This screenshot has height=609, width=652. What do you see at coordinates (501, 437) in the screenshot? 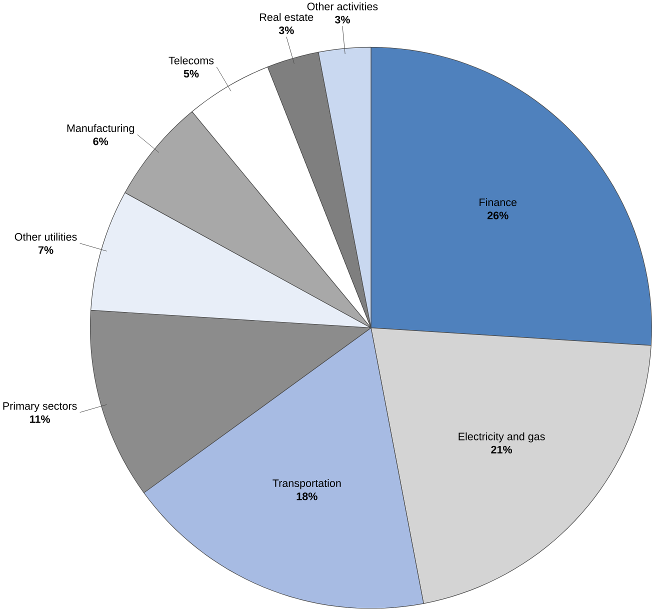
I see `slice-label: Electricity and gas` at bounding box center [501, 437].